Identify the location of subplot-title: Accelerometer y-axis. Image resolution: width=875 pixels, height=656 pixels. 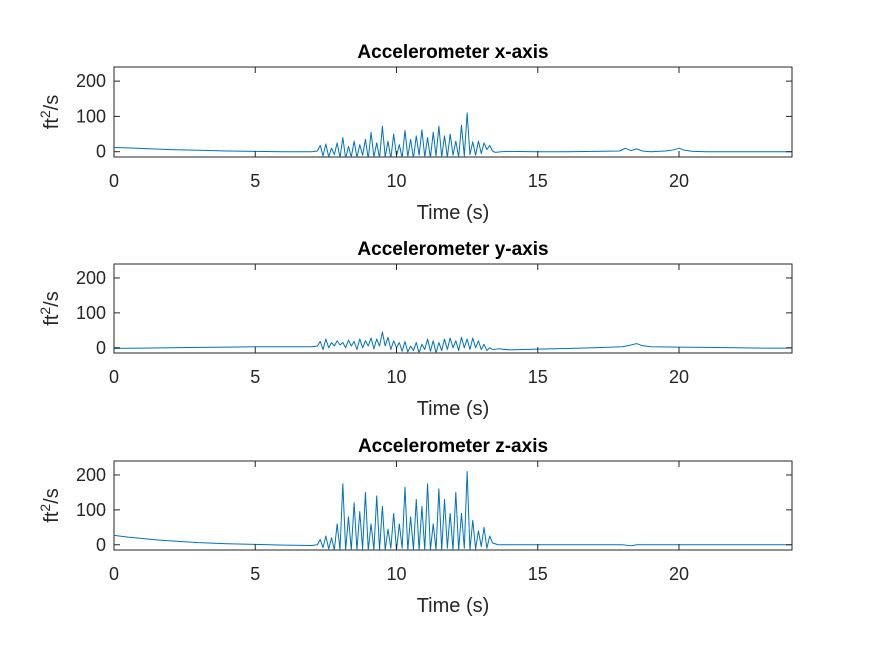
(452, 249).